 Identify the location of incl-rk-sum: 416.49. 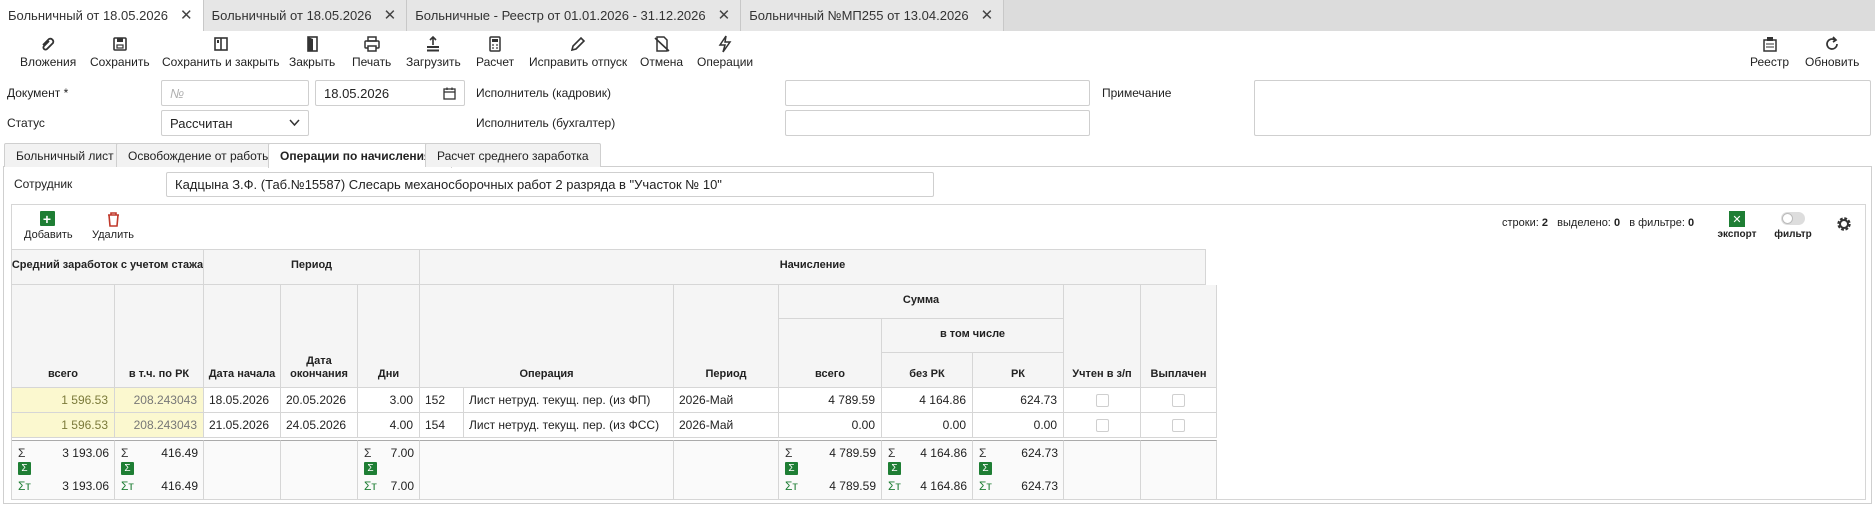
(179, 453).